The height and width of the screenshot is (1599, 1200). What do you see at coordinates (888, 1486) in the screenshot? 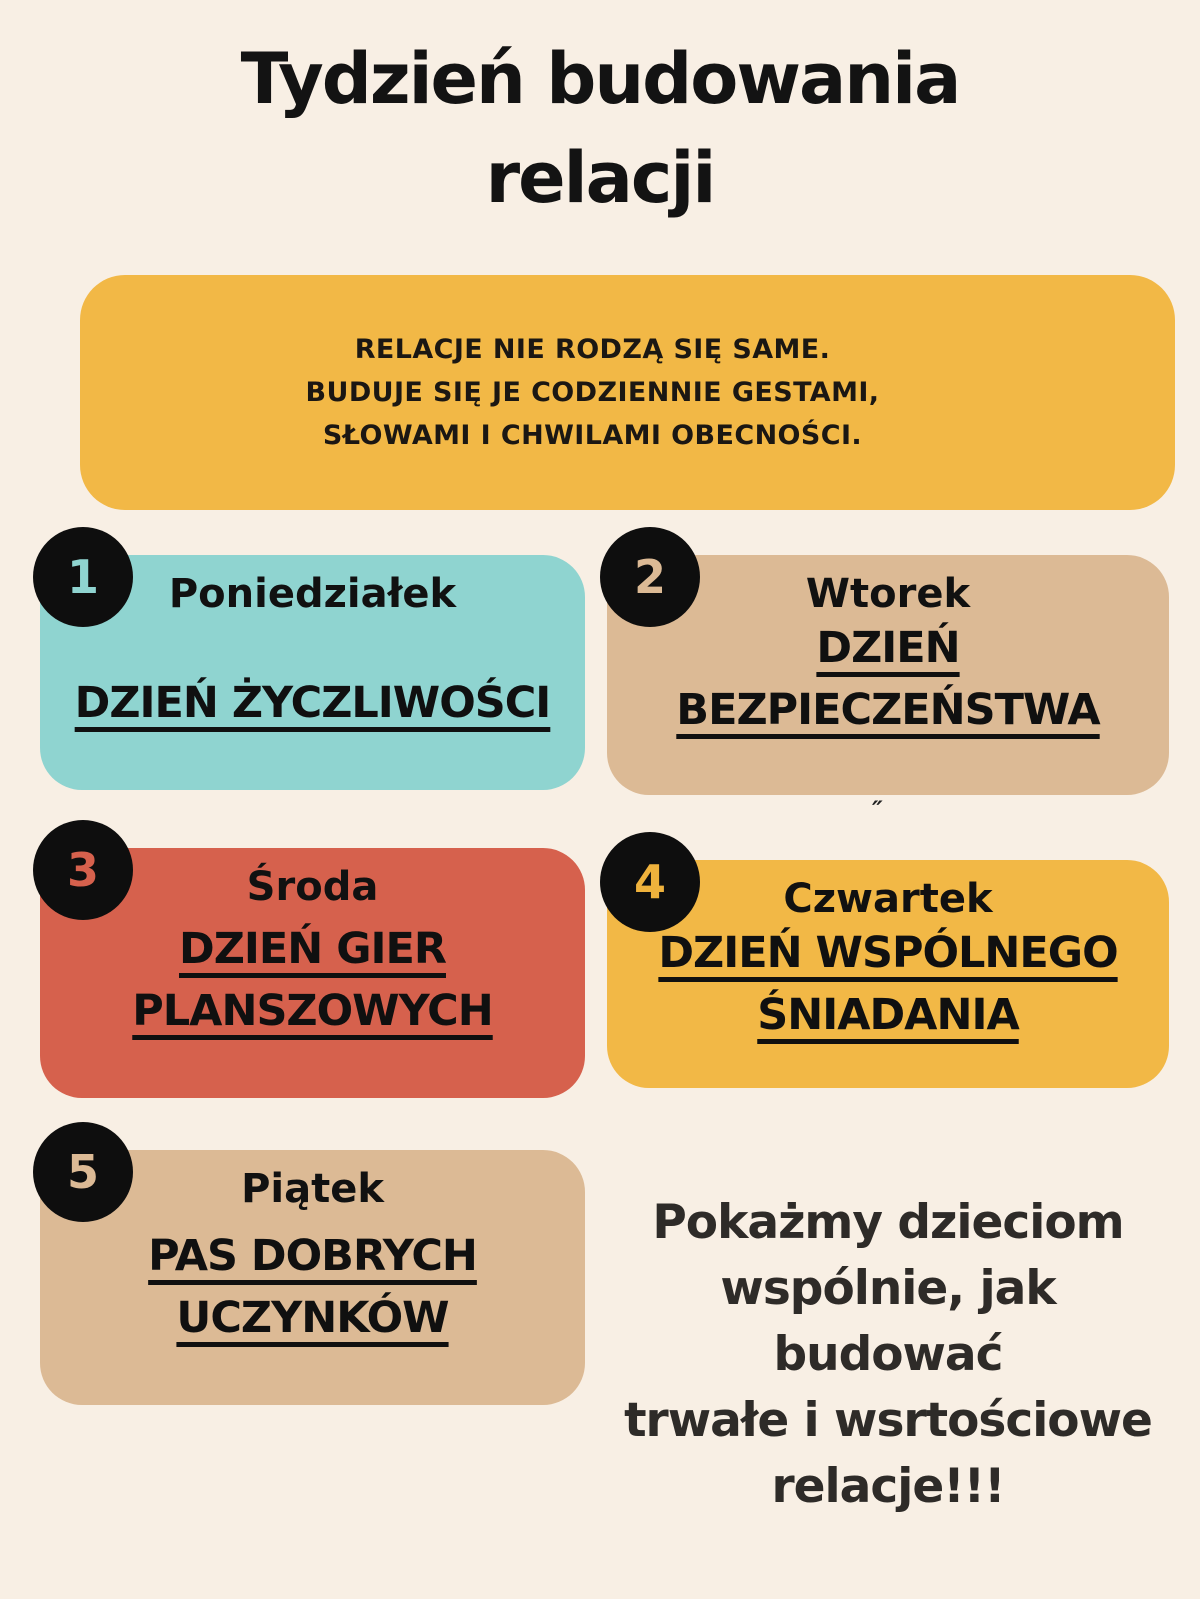
I see `closing-line-4: relacje!!!` at bounding box center [888, 1486].